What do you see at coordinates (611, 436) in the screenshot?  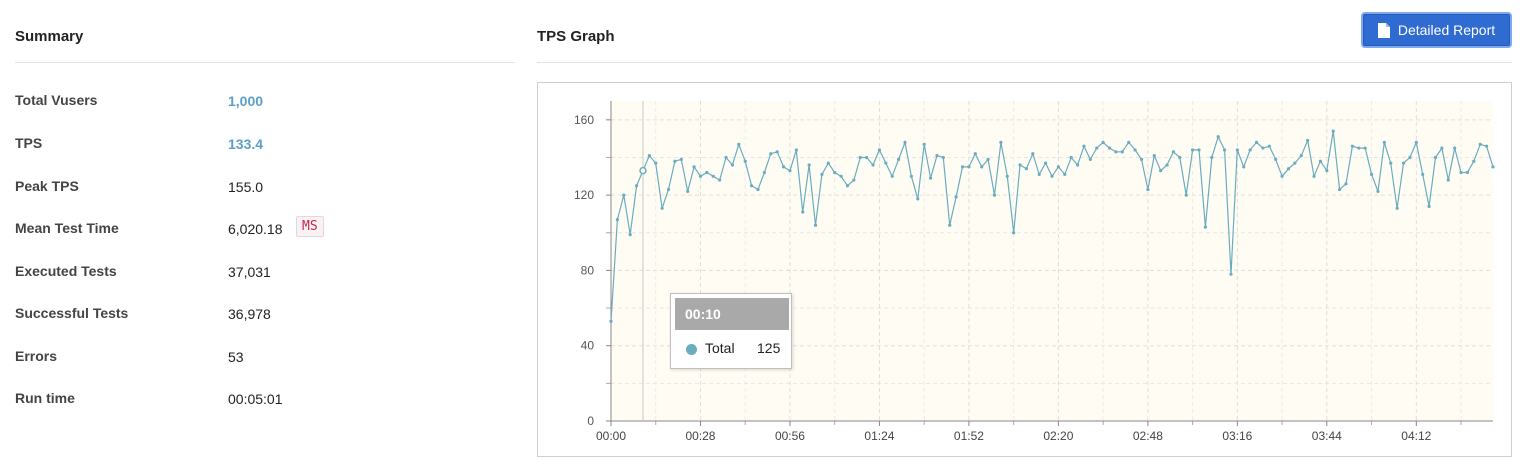 I see `x-tick-label: 00:00` at bounding box center [611, 436].